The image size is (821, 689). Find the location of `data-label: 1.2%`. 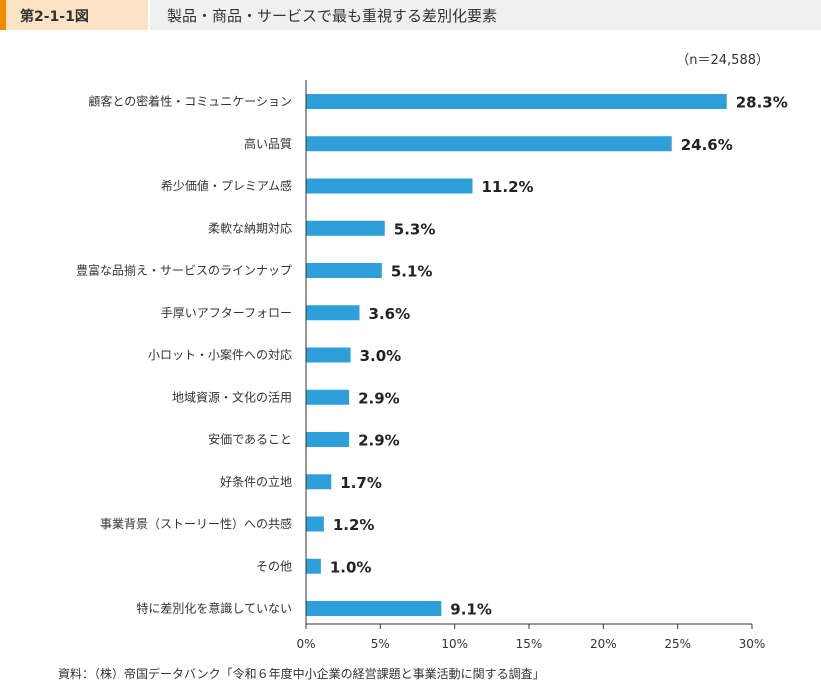

data-label: 1.2% is located at coordinates (354, 525).